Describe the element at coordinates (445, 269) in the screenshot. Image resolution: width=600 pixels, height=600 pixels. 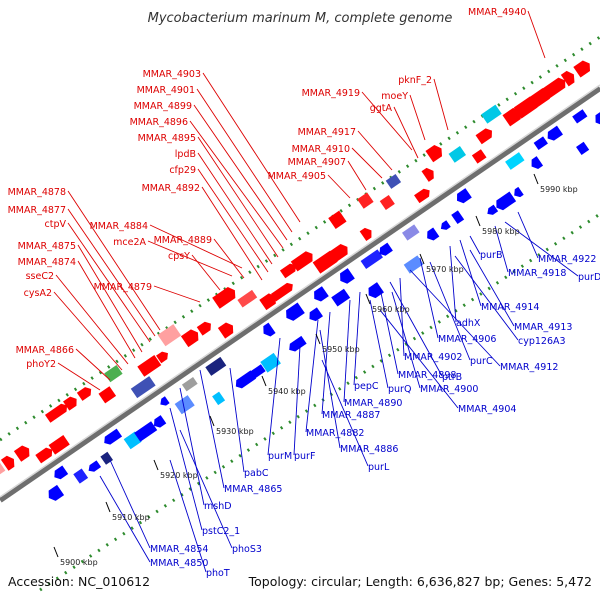
I see `kbp-marker-label: 5970 kbp` at that location.